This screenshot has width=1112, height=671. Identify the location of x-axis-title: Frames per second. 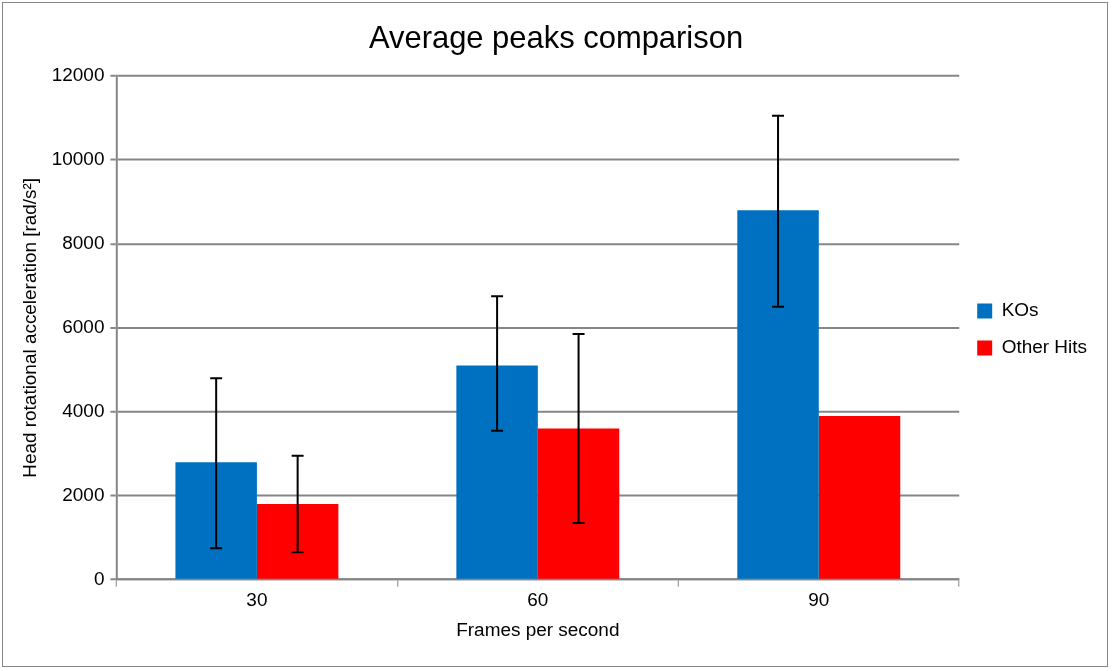
(538, 629).